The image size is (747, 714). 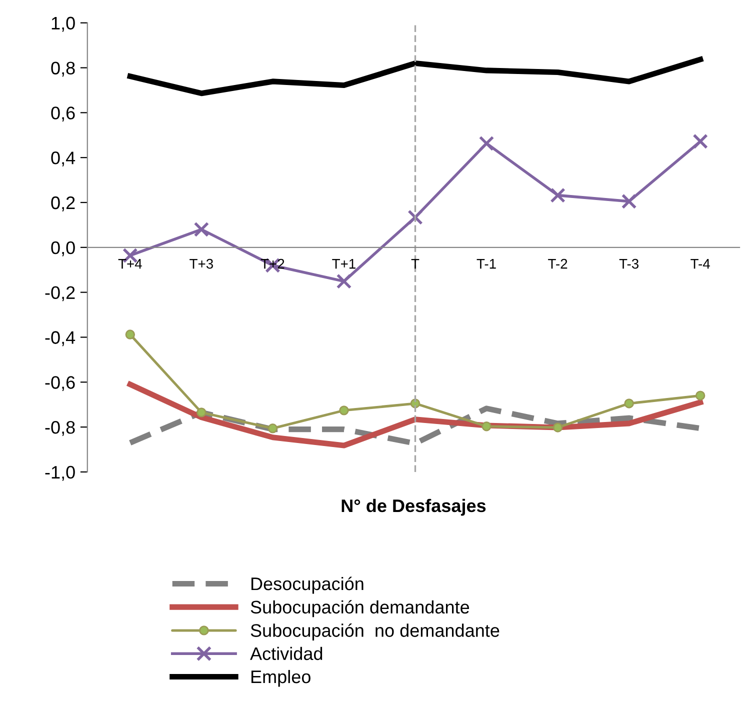 I want to click on x-axis-title: N° de Desfasajes, so click(x=414, y=507).